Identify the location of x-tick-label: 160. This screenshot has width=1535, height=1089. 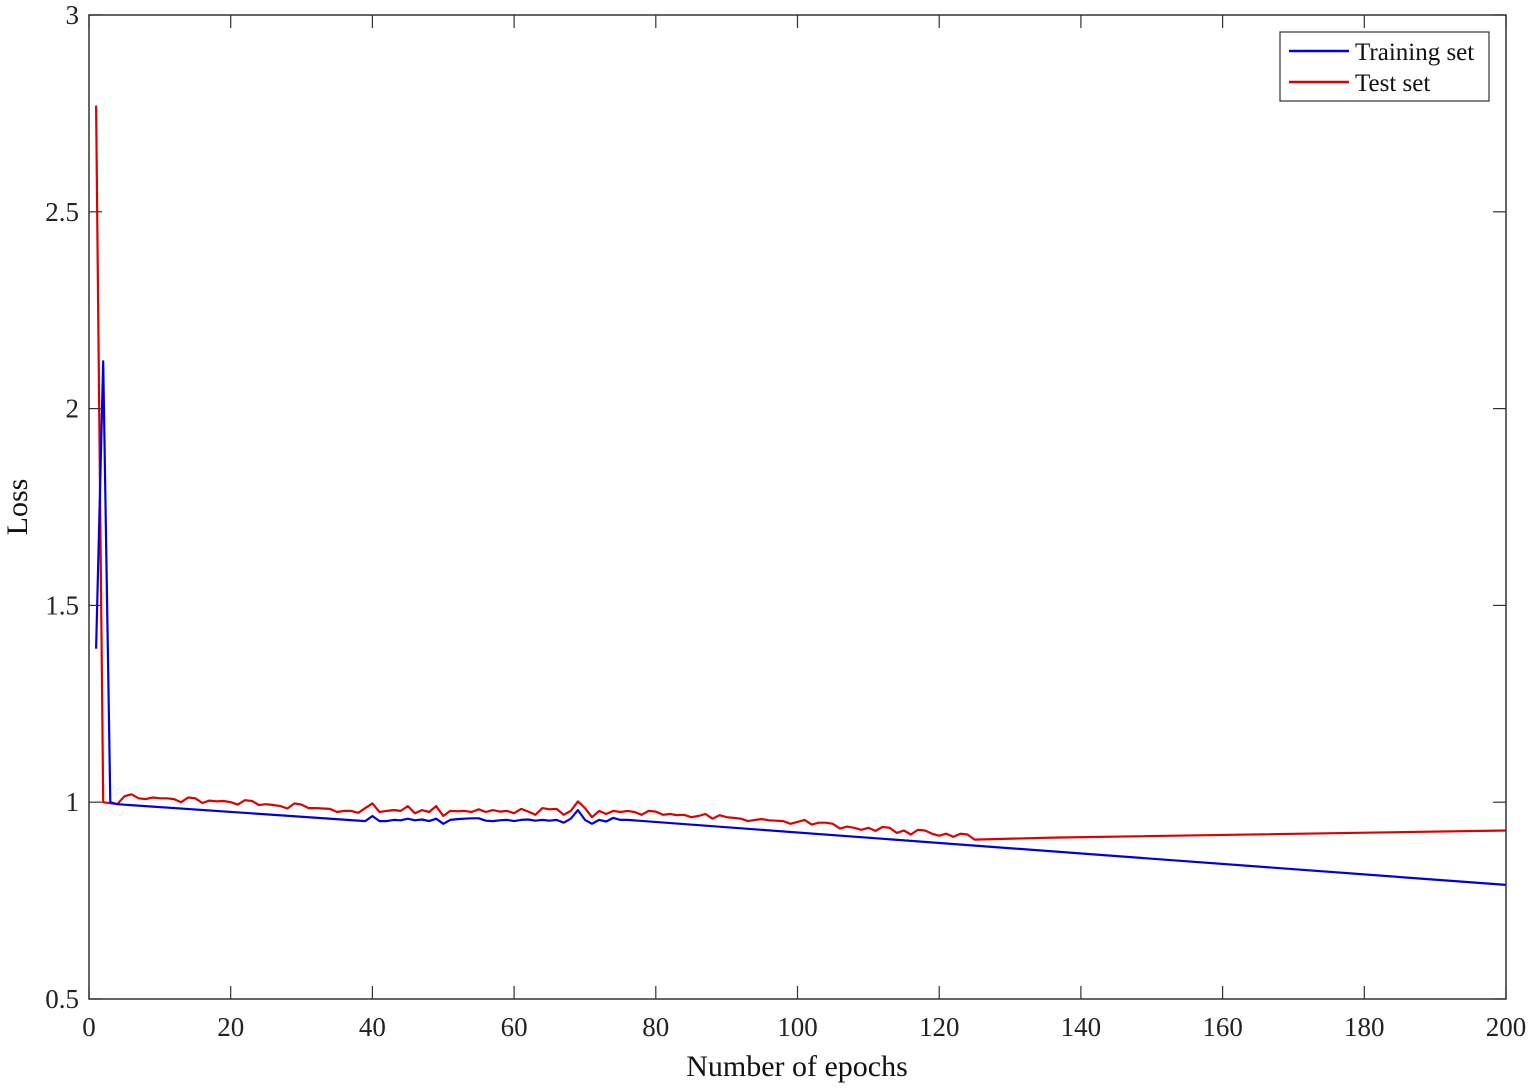
(1222, 1027).